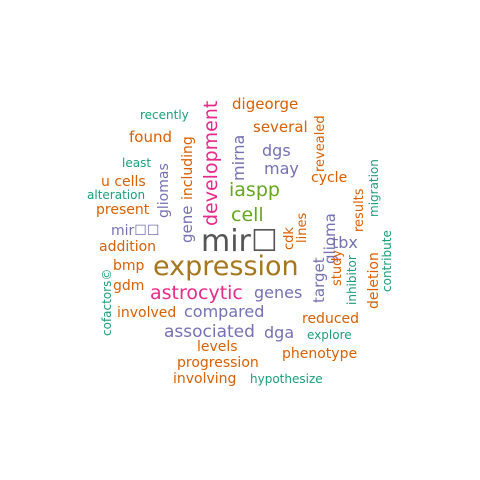  What do you see at coordinates (289, 238) in the screenshot?
I see `word-cdk: cdk` at bounding box center [289, 238].